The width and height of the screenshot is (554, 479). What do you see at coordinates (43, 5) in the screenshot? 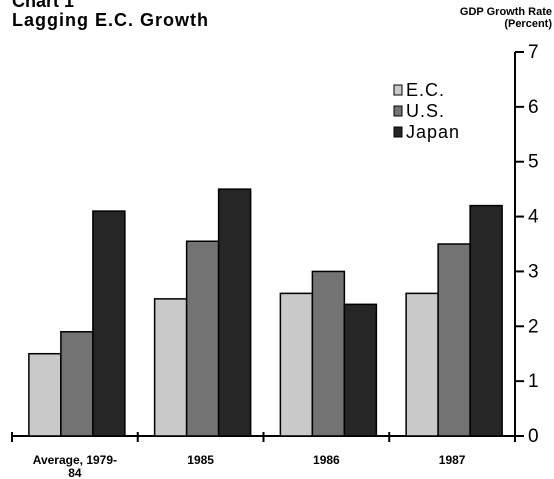
I see `chart-title: Chart 1` at bounding box center [43, 5].